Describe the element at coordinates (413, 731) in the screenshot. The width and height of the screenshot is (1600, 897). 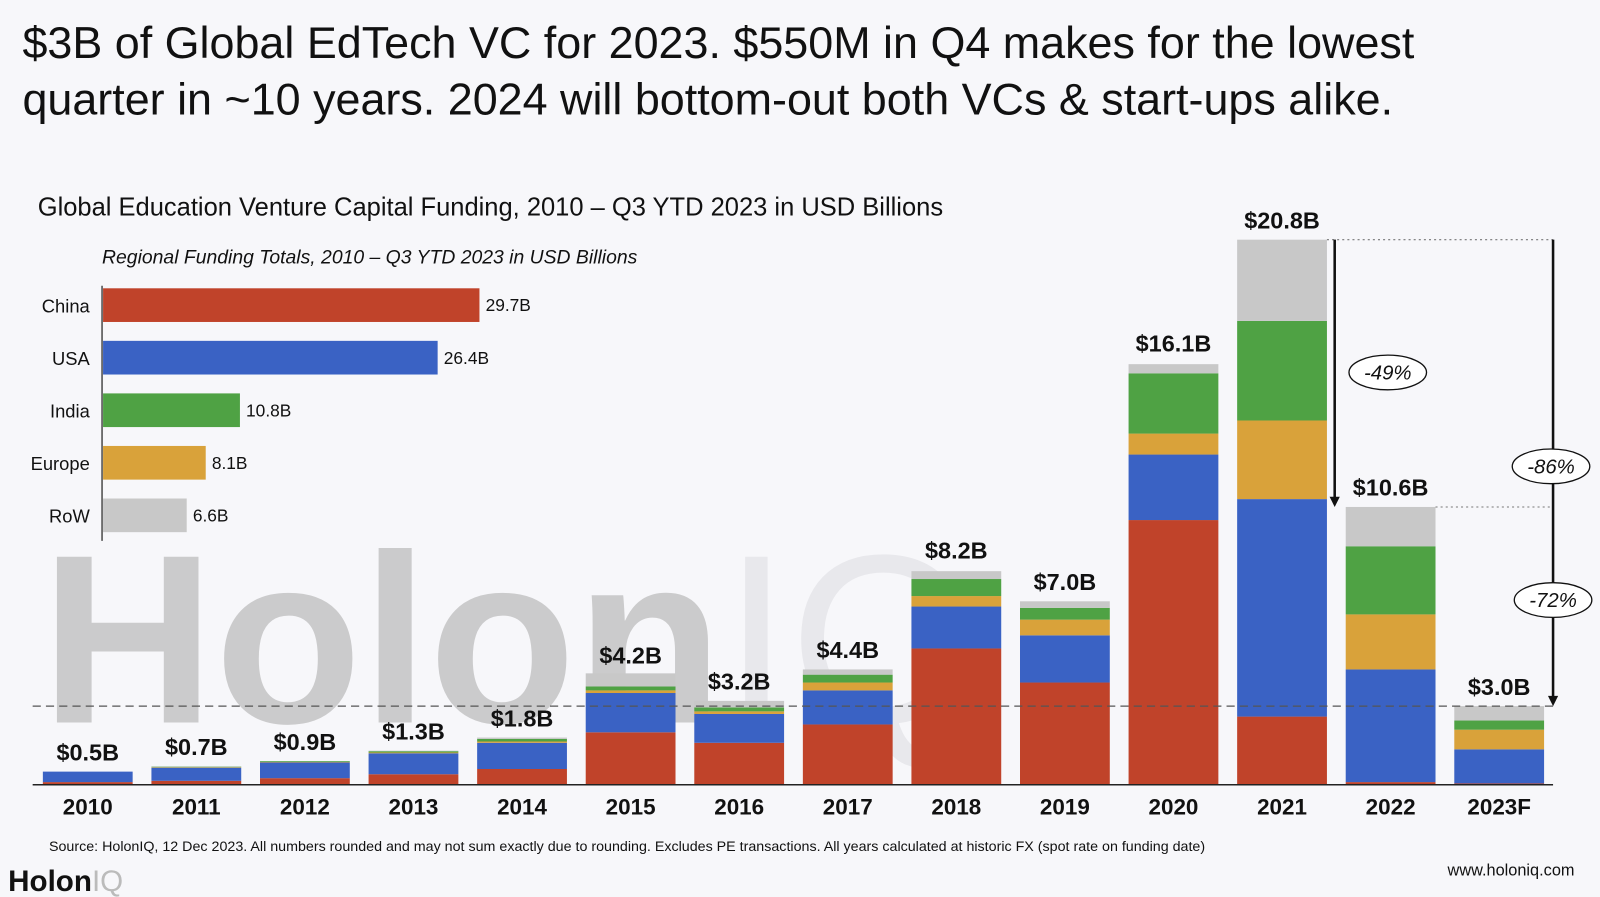
I see `total-label: $1.3B` at that location.